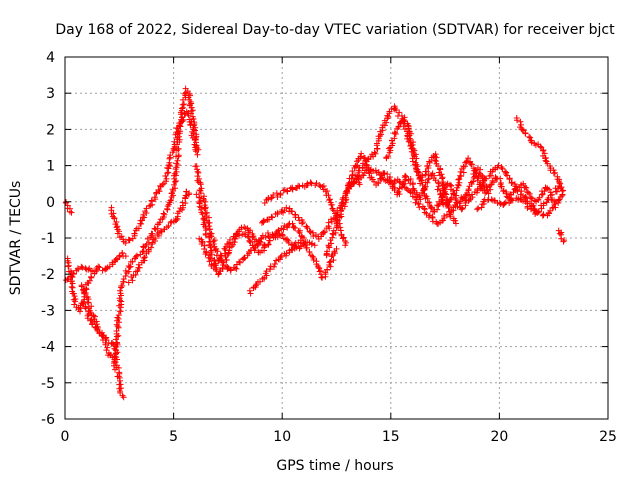  What do you see at coordinates (48, 384) in the screenshot?
I see `y-tick-label: -5` at bounding box center [48, 384].